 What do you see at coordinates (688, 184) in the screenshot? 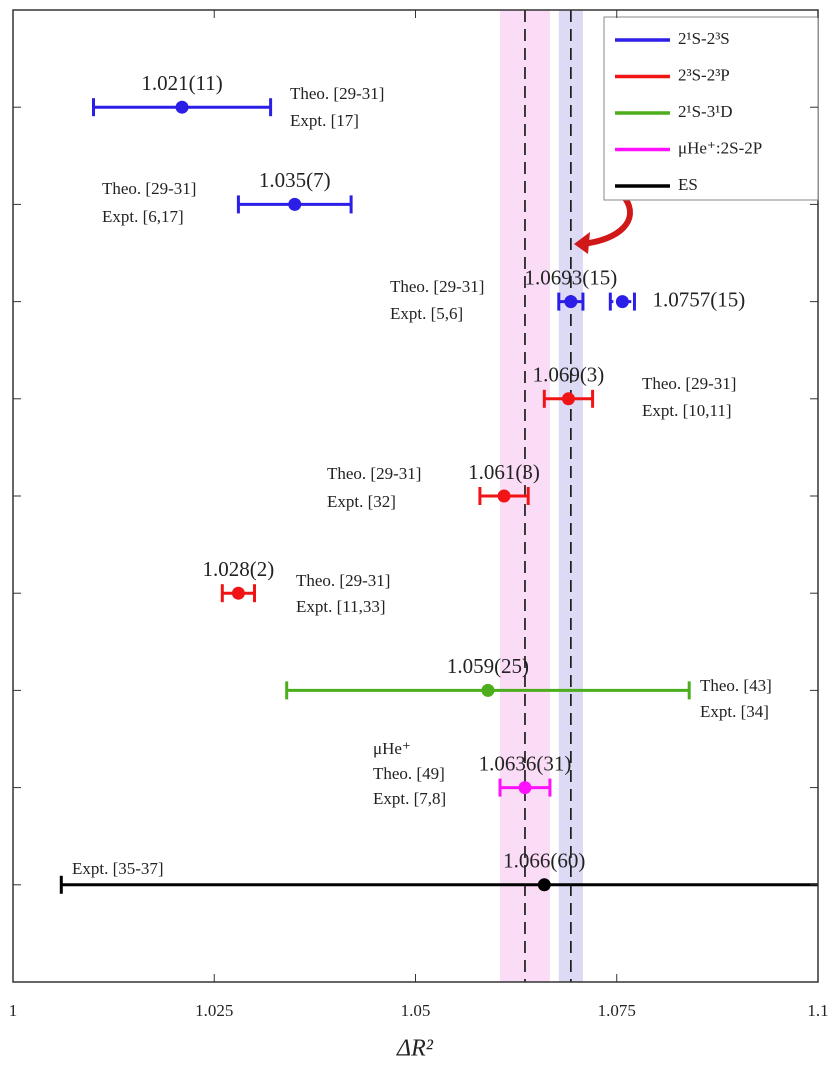
I see `legend-label: ES` at bounding box center [688, 184].